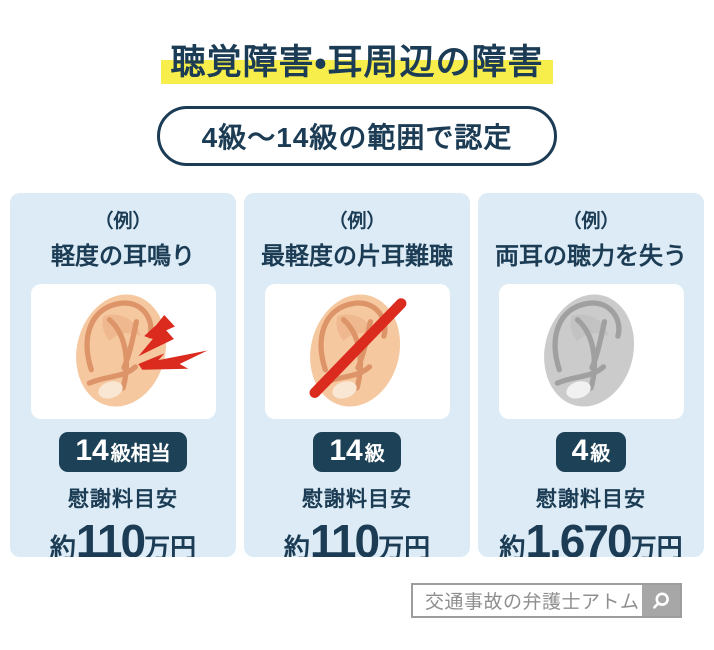 The width and height of the screenshot is (714, 650). I want to click on search-input, so click(527, 600).